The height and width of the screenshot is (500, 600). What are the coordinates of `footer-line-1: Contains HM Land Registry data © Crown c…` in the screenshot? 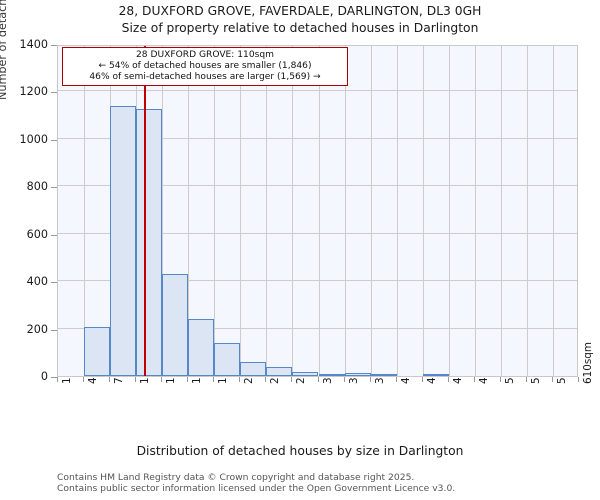 It's located at (236, 477).